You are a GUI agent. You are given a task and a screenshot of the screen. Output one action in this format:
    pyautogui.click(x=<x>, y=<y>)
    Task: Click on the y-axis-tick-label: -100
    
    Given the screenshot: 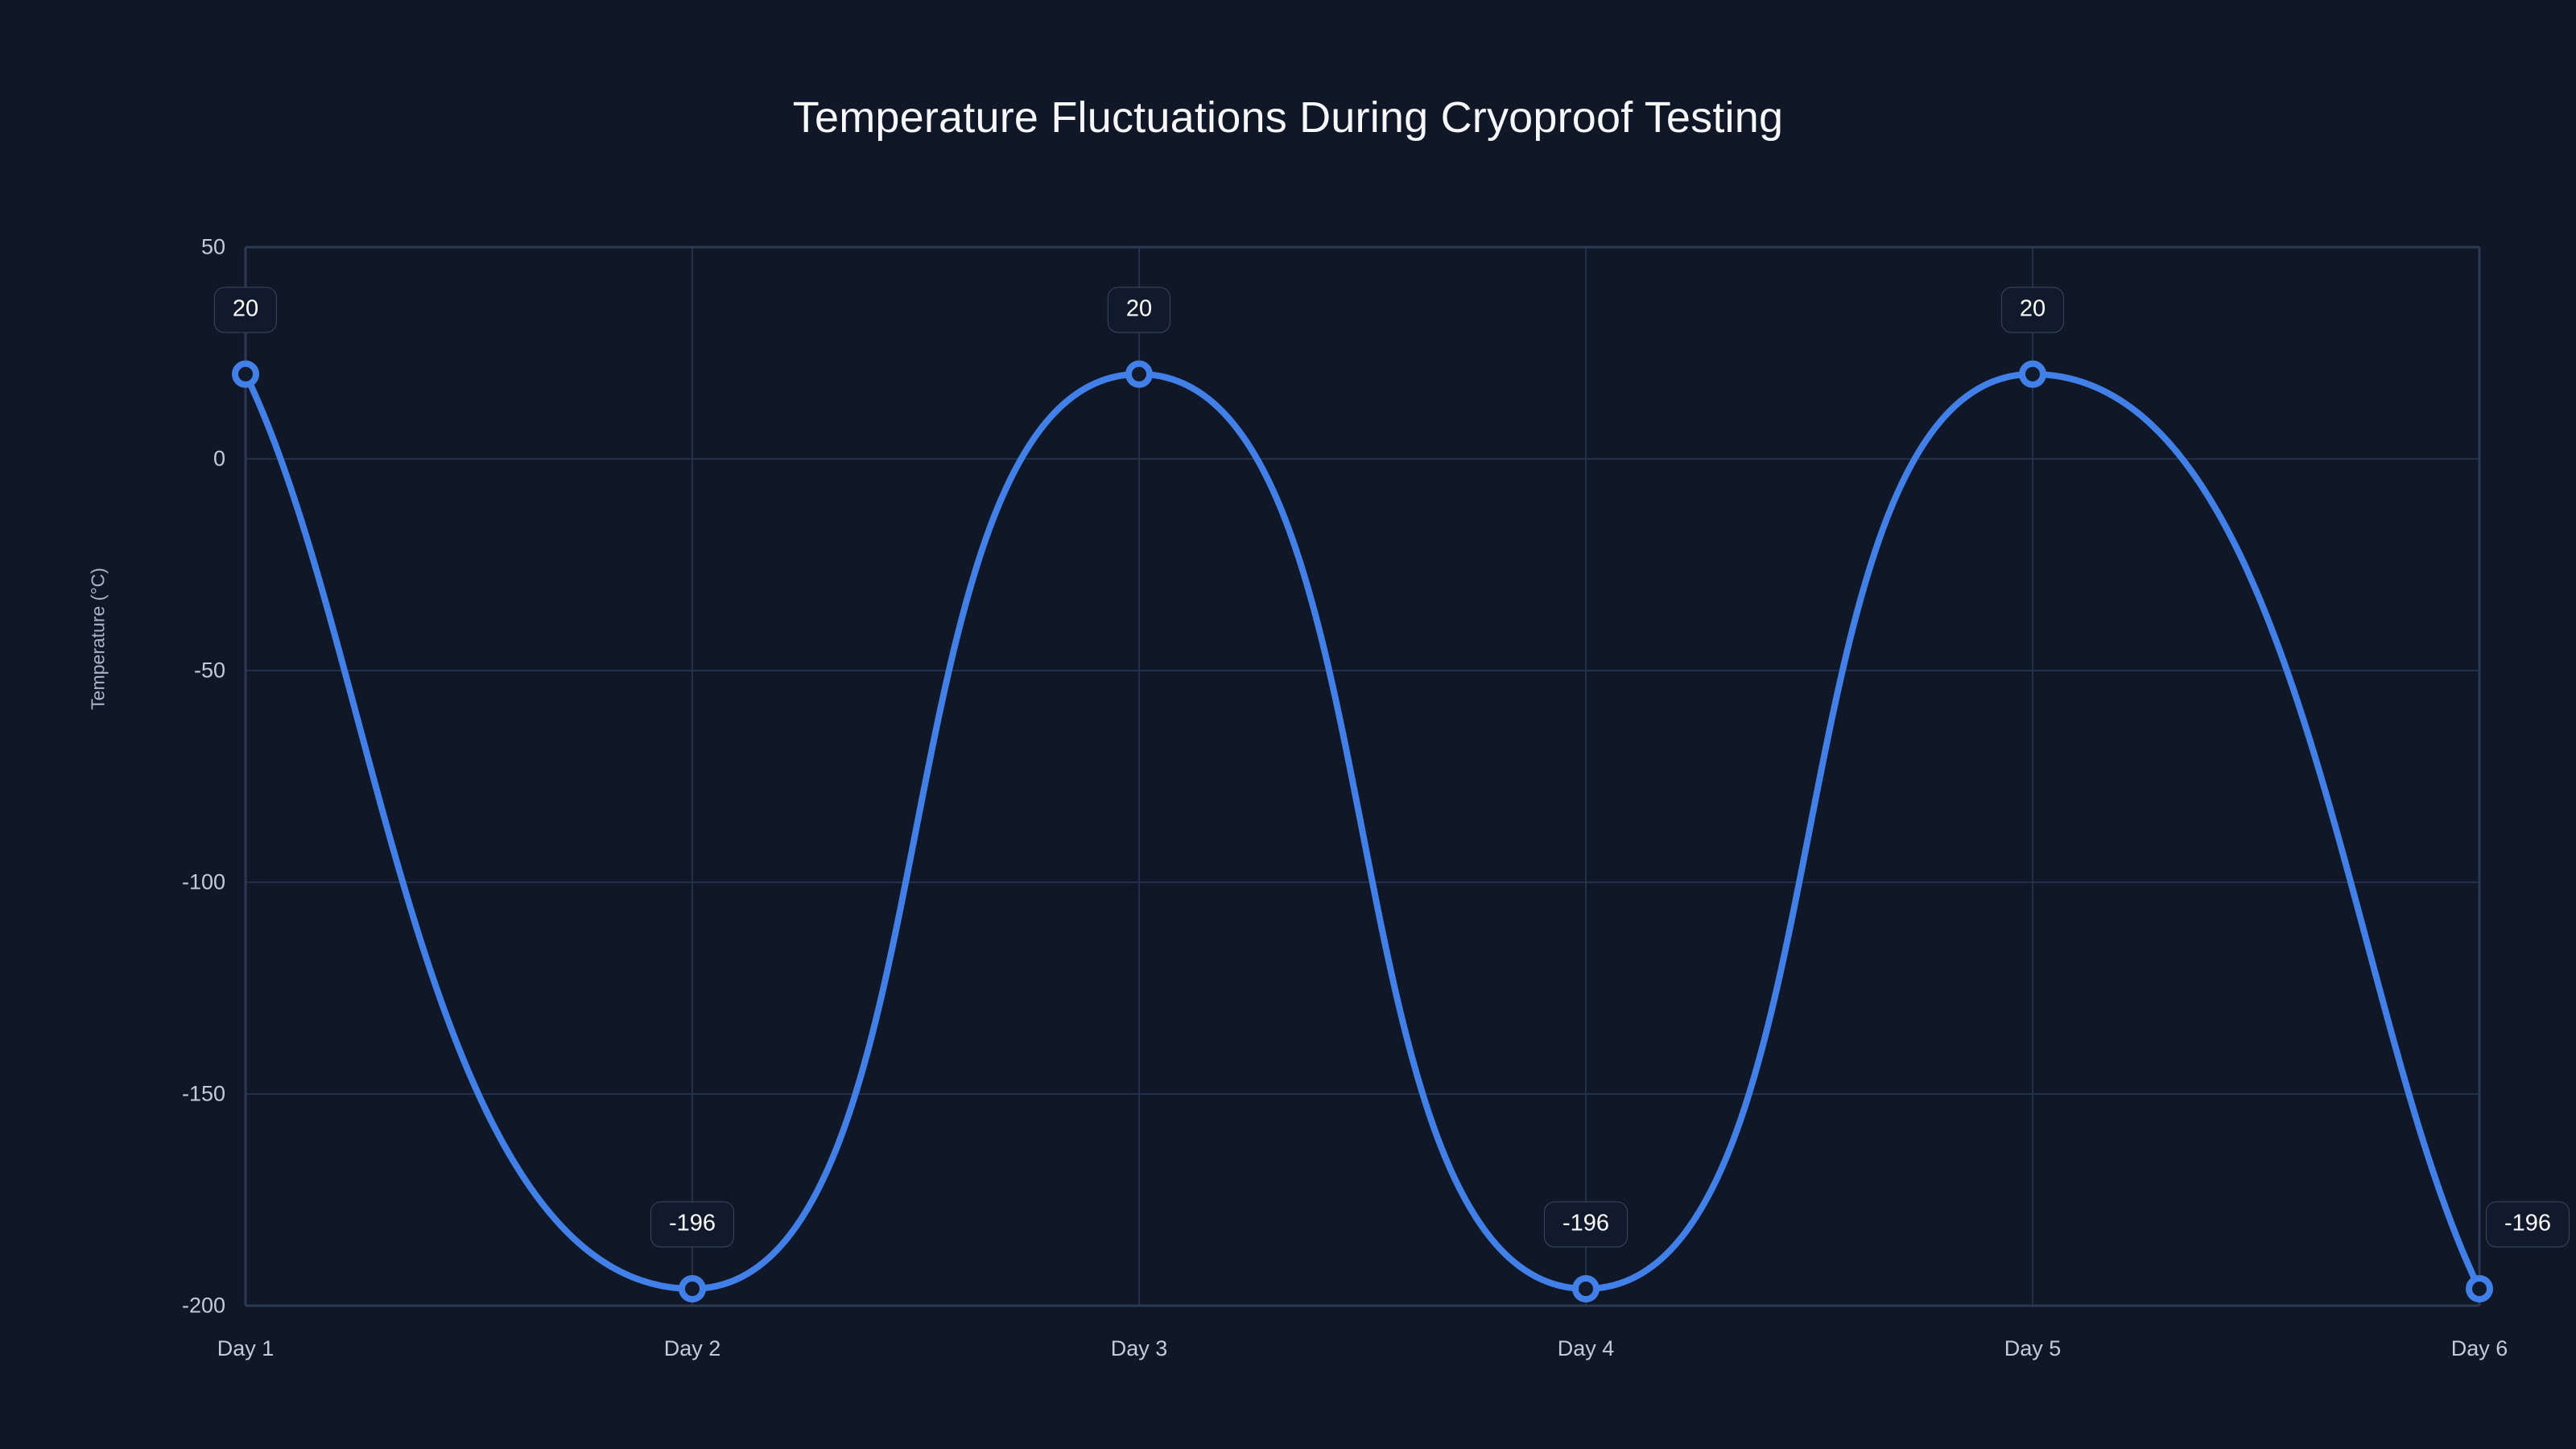 What is the action you would take?
    pyautogui.click(x=203, y=882)
    